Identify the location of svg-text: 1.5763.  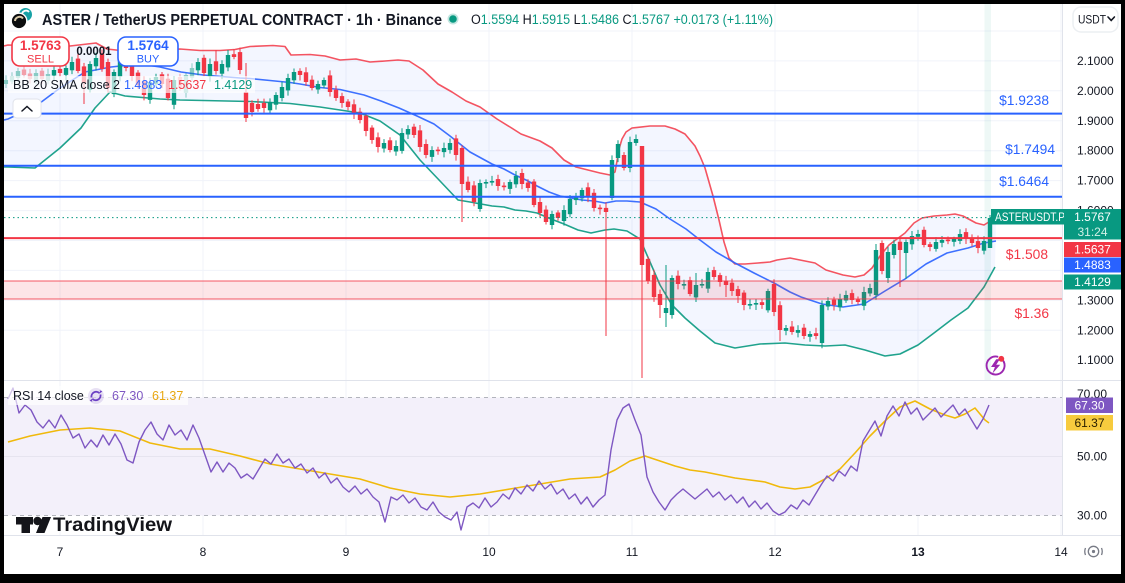
(41, 45).